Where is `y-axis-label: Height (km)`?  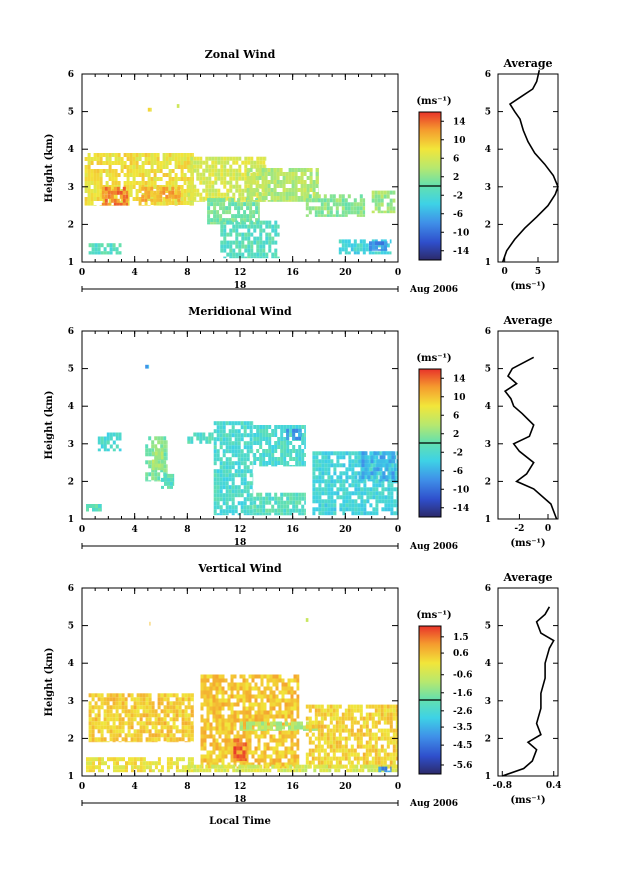 y-axis-label: Height (km) is located at coordinates (49, 168).